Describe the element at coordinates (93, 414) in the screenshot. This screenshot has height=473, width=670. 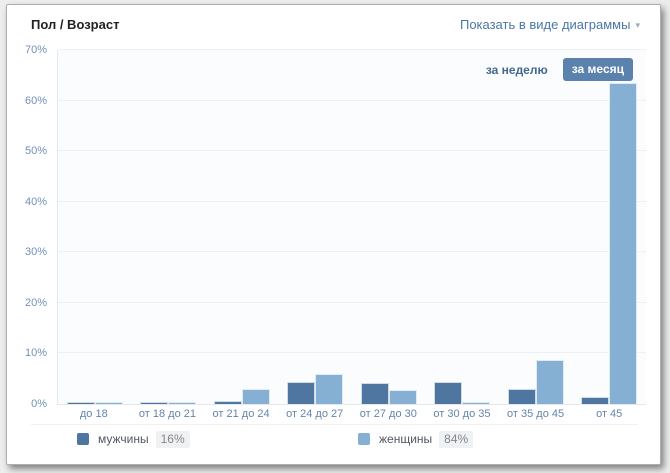
I see `x-axis-label: до 18` at that location.